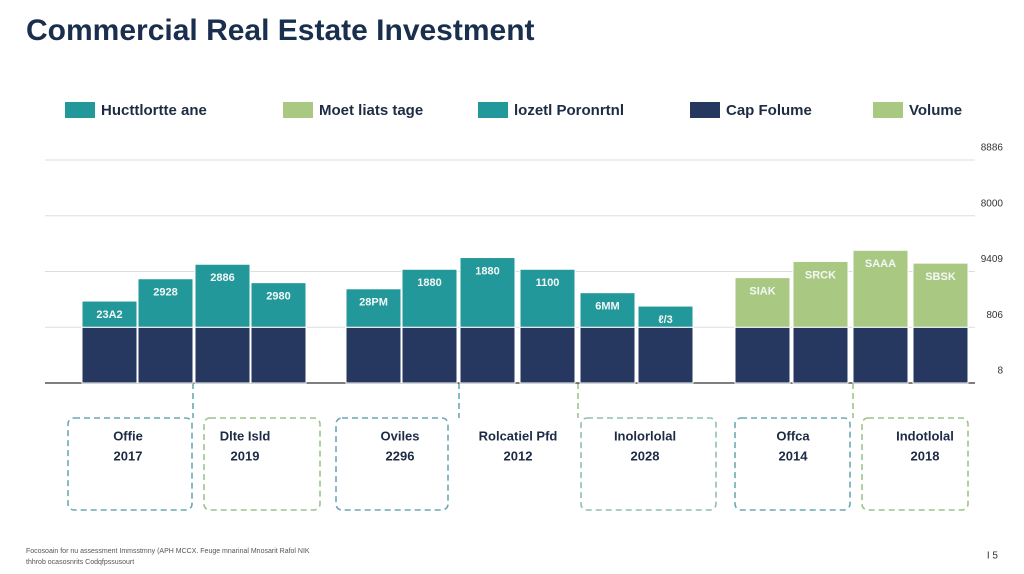 The image size is (1024, 574). I want to click on footer-source: thhrob ocasosnrits Codqfpssusourt, so click(80, 562).